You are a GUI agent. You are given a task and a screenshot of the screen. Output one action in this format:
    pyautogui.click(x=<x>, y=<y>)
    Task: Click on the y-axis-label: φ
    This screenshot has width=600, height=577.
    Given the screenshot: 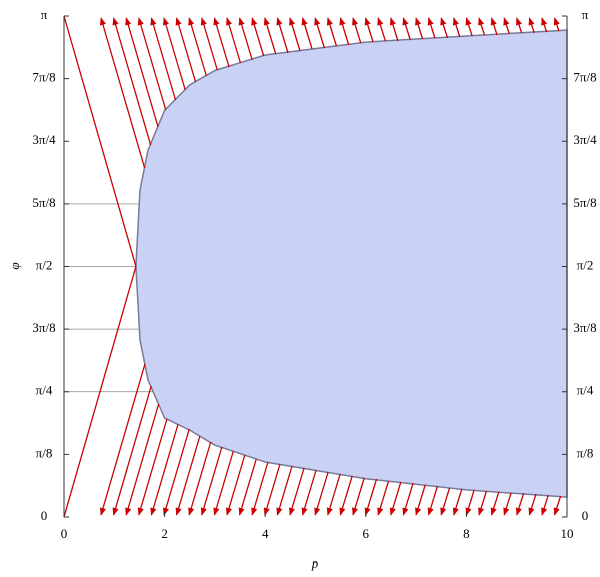 What is the action you would take?
    pyautogui.click(x=14, y=265)
    